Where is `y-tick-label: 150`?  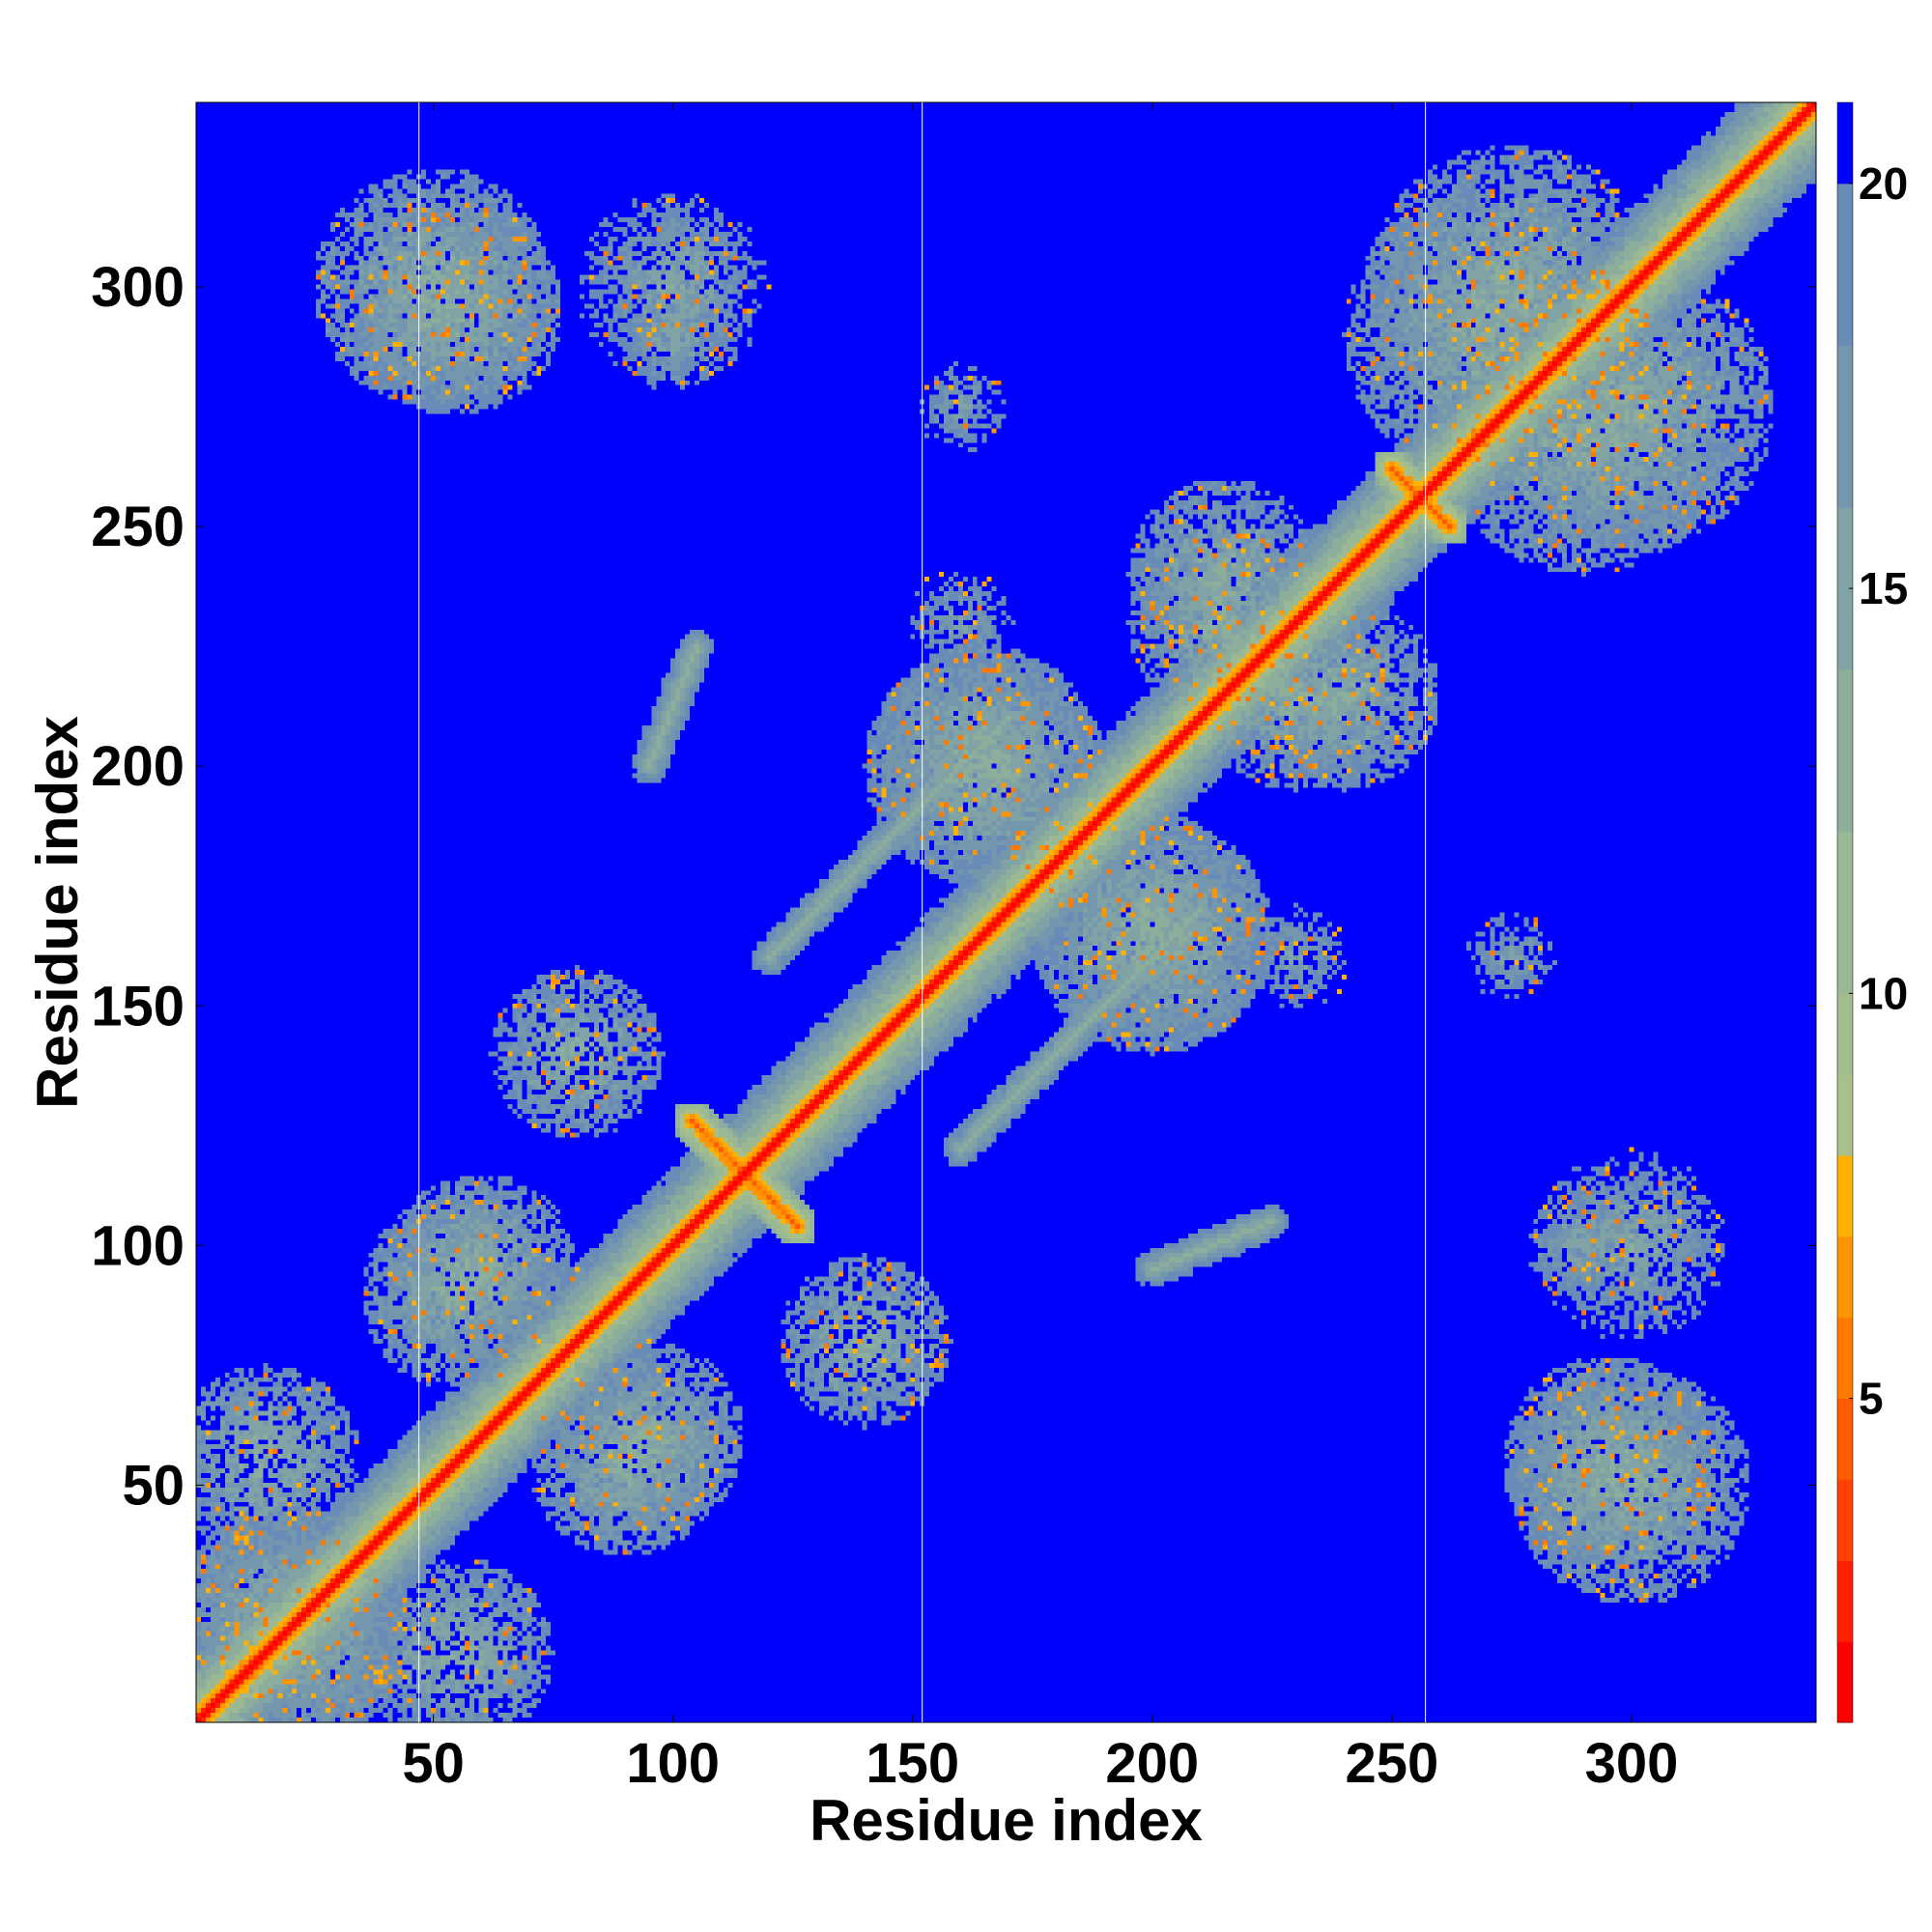
y-tick-label: 150 is located at coordinates (138, 1006).